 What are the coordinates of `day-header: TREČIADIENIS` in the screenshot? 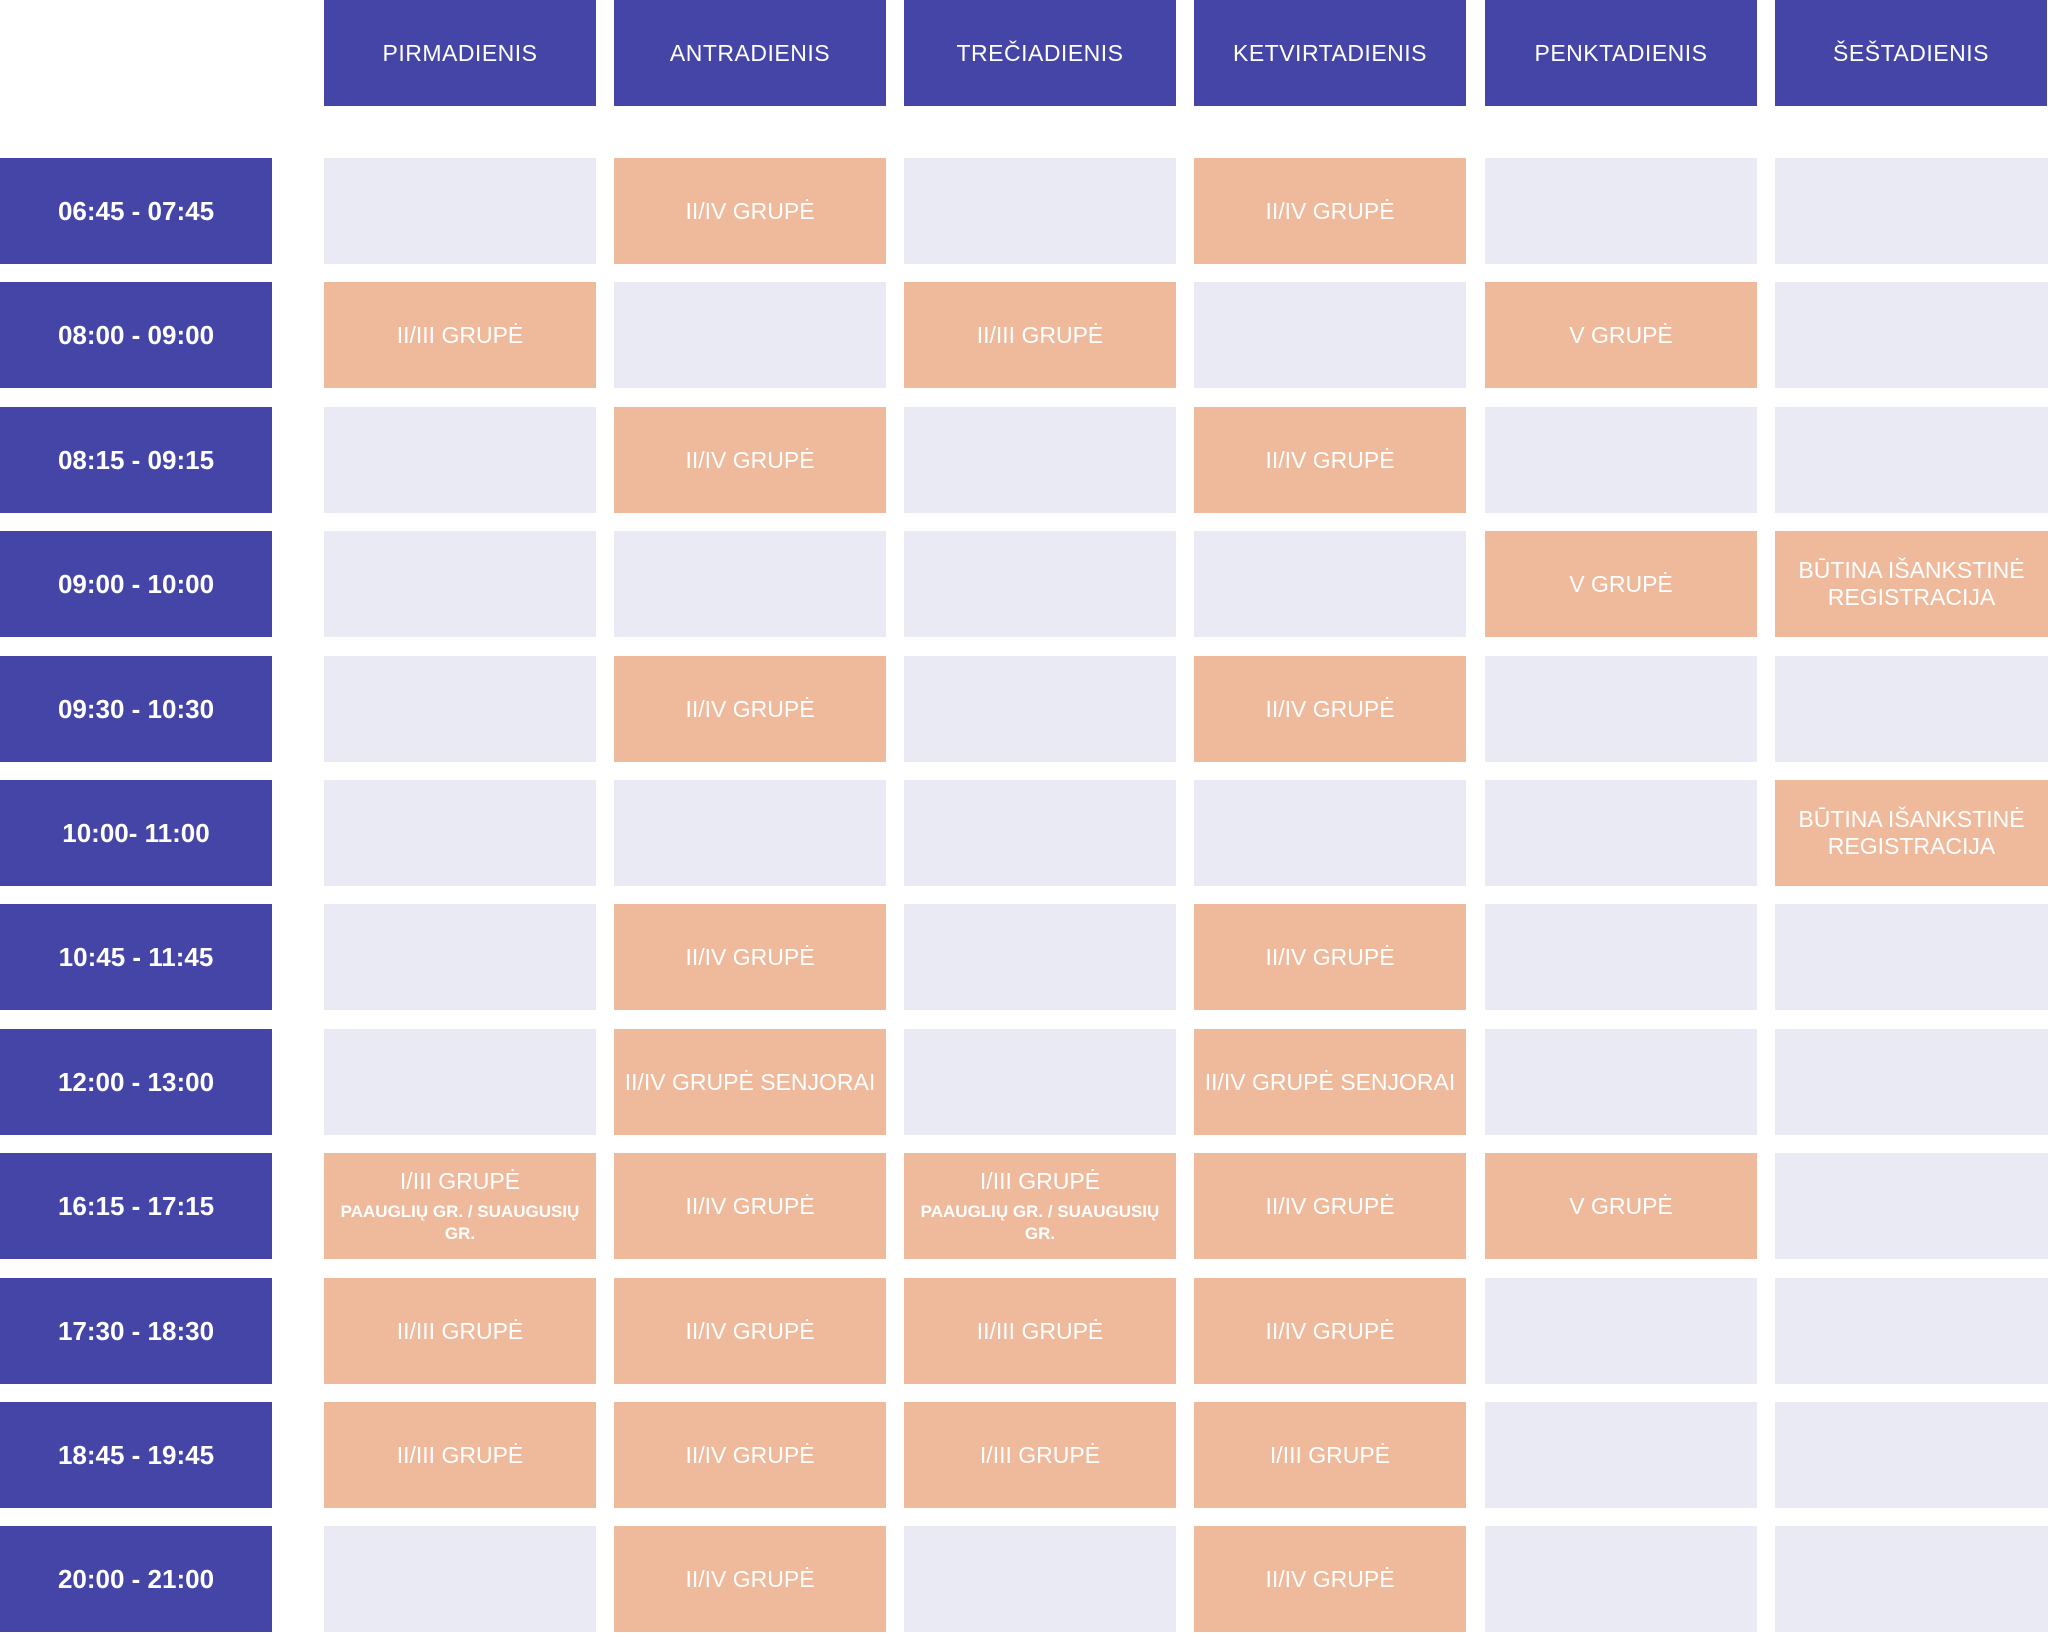 It's located at (1040, 53).